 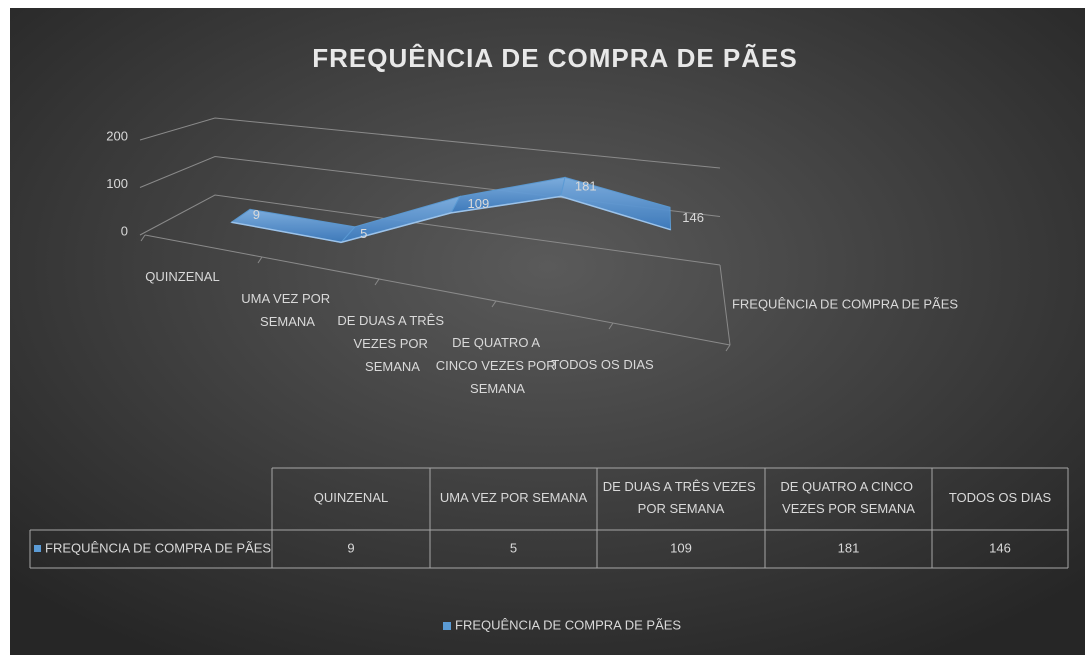 What do you see at coordinates (351, 497) in the screenshot?
I see `table-header: QUINZENAL` at bounding box center [351, 497].